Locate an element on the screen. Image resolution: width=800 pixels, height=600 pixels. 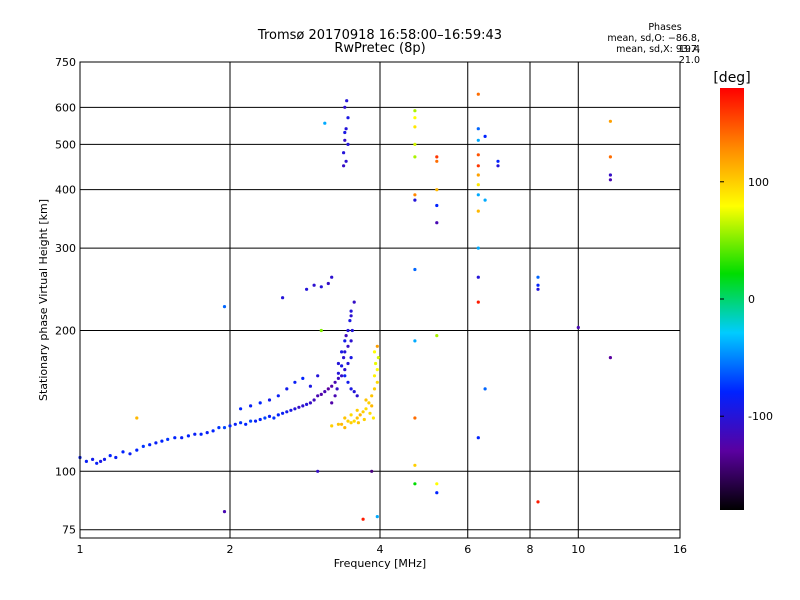
y-tick-label: 400 is located at coordinates (65, 190).